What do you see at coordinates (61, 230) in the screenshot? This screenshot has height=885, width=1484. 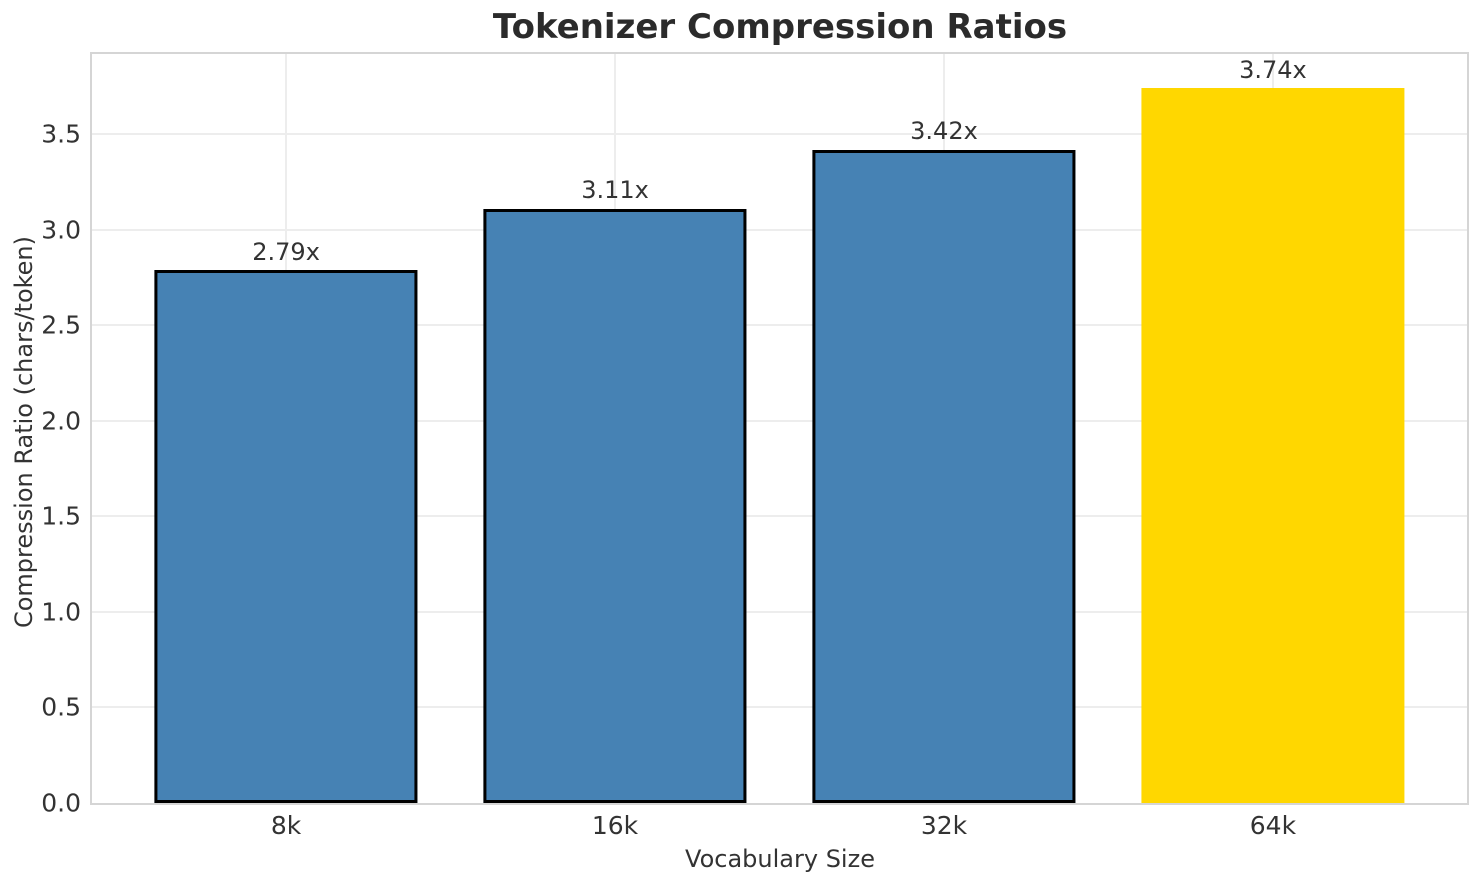 I see `y-tick-label: 3.0` at bounding box center [61, 230].